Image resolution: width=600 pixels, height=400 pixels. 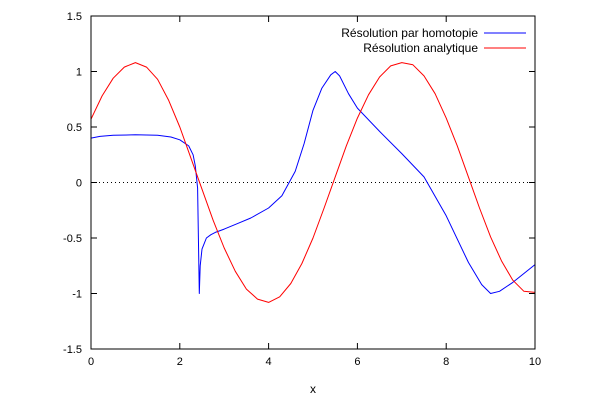 I want to click on y-tick-label: -0.5, so click(x=72, y=239).